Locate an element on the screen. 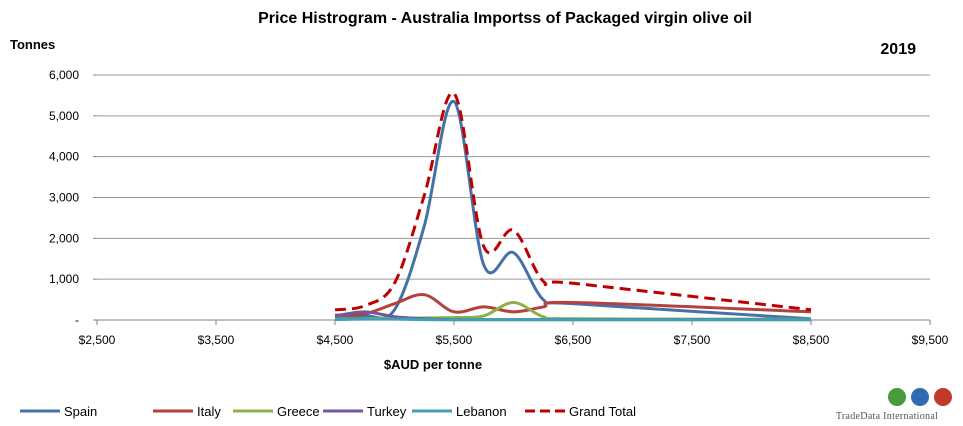  y-tick-label: - is located at coordinates (77, 320).